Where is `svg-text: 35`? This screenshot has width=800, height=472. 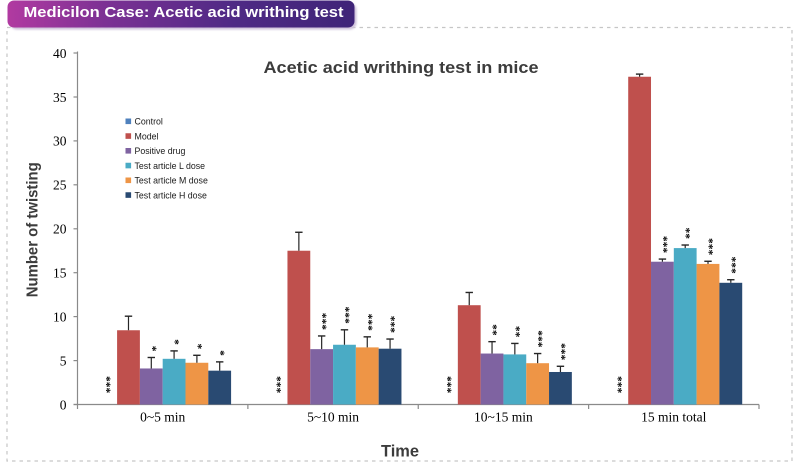 svg-text: 35 is located at coordinates (60, 97).